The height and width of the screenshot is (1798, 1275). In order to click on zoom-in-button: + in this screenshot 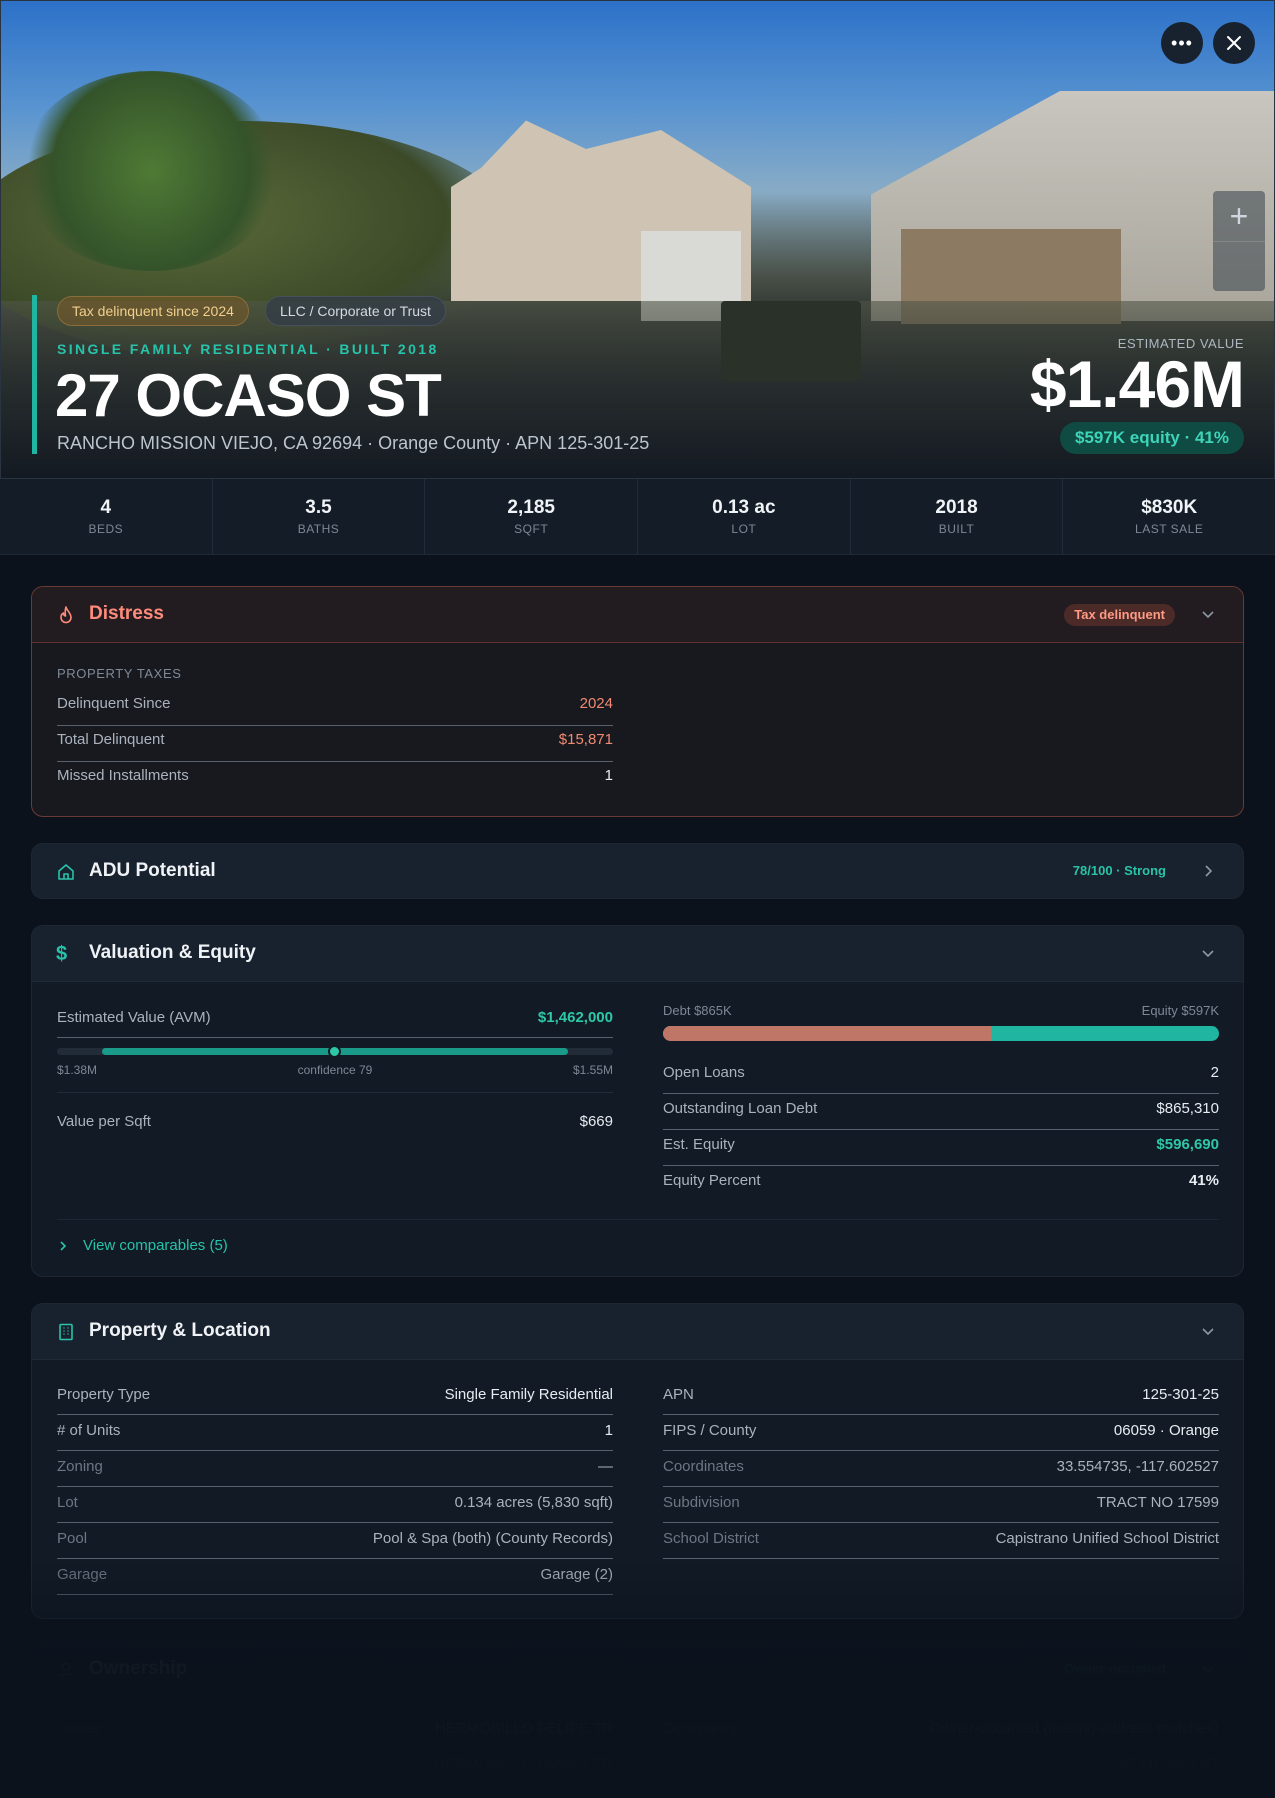, I will do `click(1239, 216)`.